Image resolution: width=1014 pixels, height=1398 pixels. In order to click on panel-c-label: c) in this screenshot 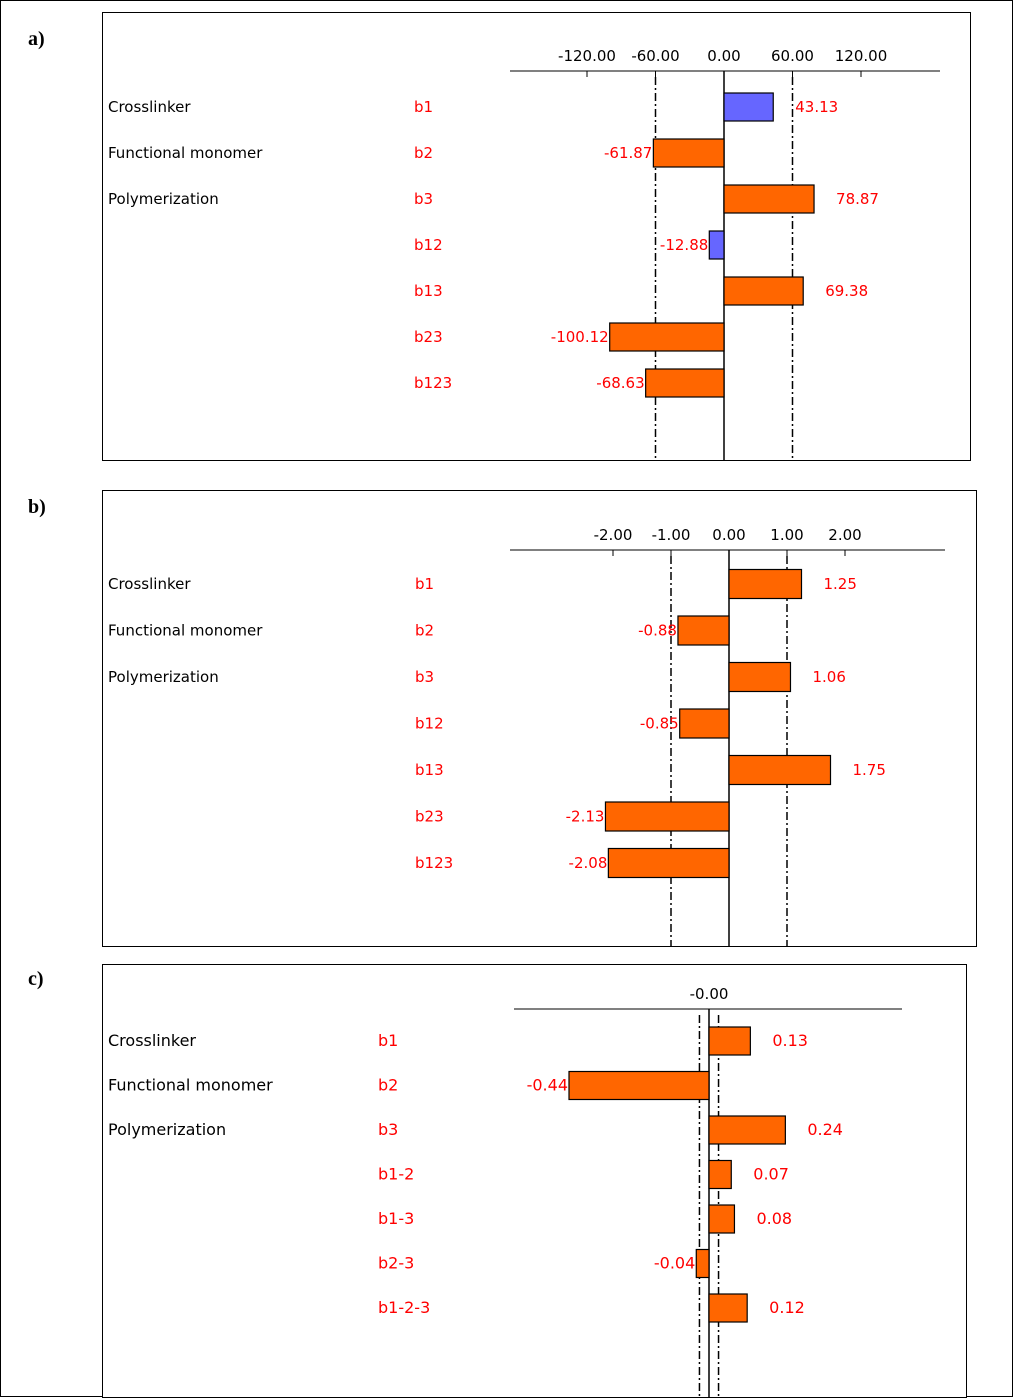, I will do `click(36, 979)`.